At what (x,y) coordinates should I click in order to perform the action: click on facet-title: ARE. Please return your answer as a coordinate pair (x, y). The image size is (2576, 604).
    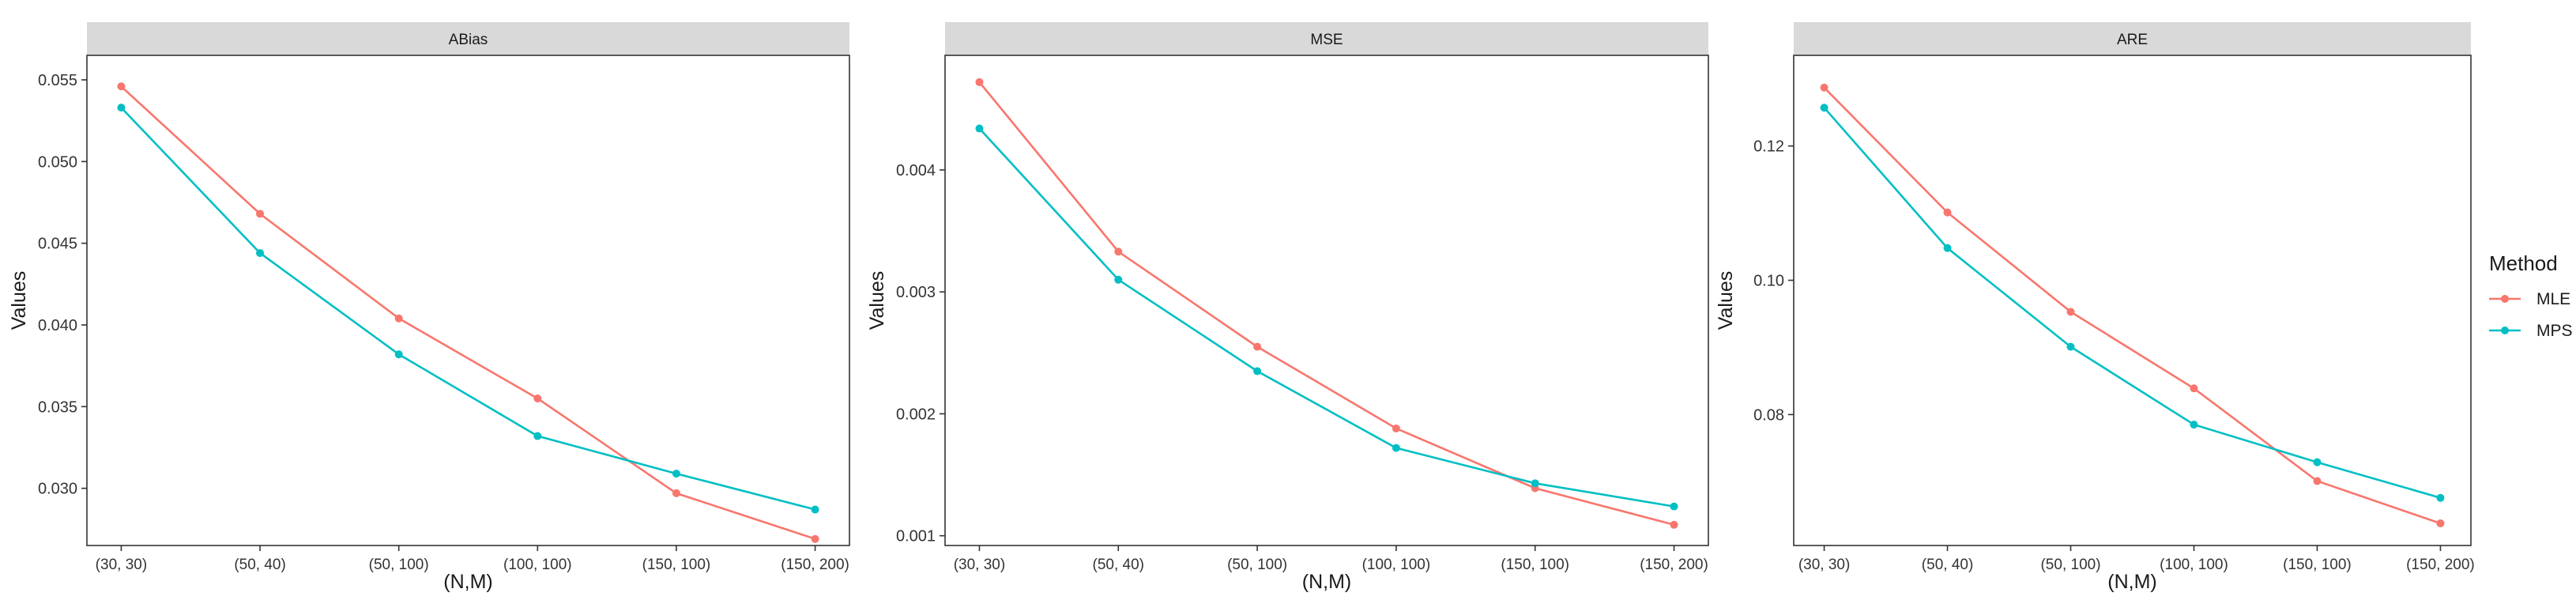
    Looking at the image, I should click on (2132, 40).